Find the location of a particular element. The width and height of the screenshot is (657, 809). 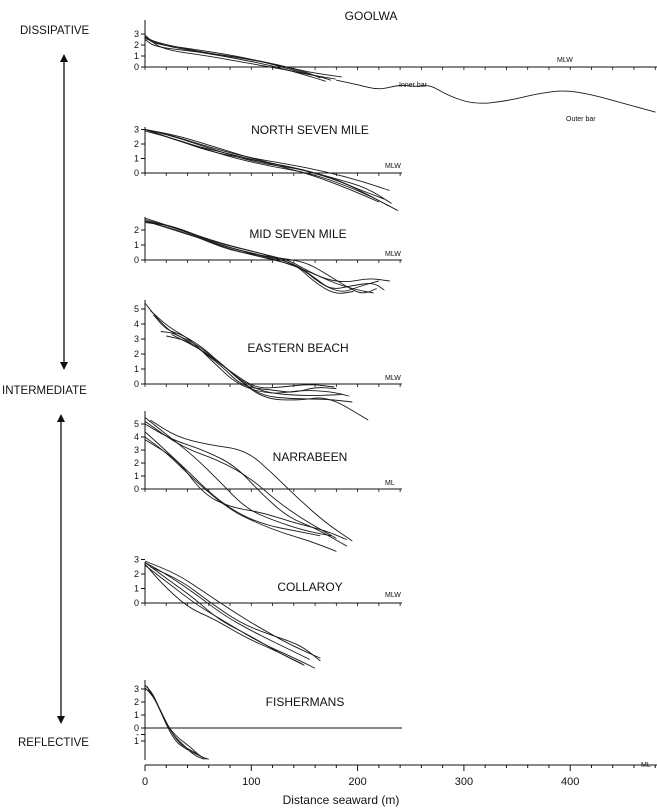

state-label-intermediate: INTERMEDIATE is located at coordinates (44, 391).